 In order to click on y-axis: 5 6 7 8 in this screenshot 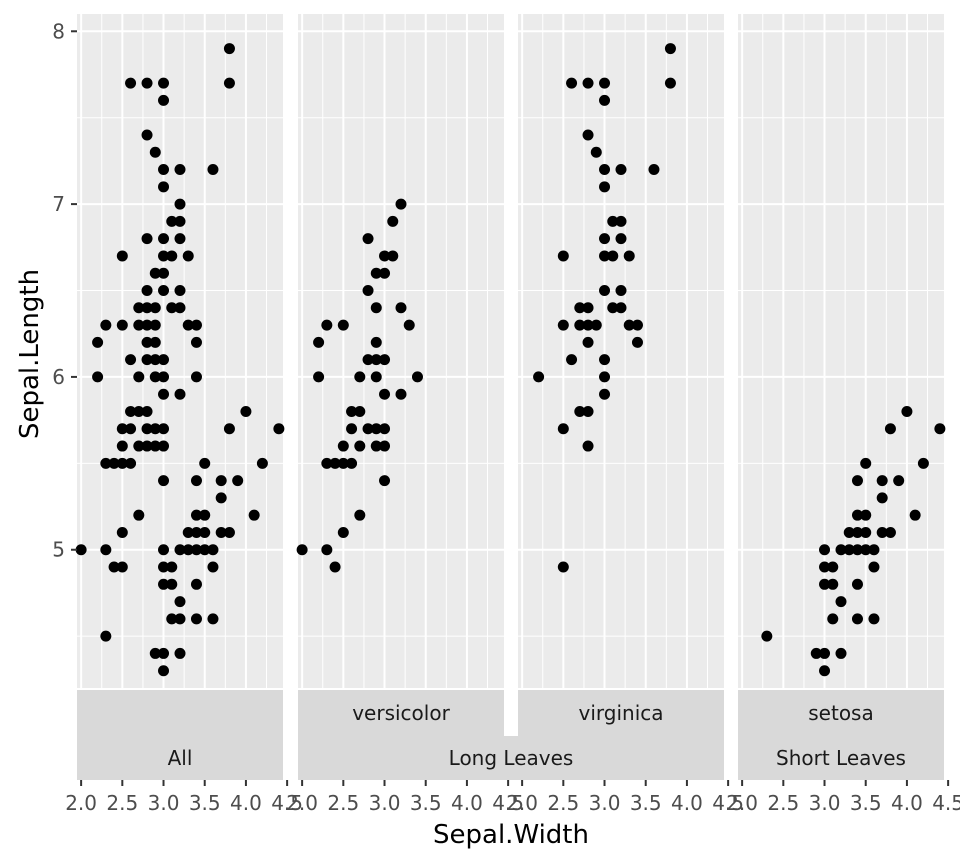, I will do `click(64, 290)`.